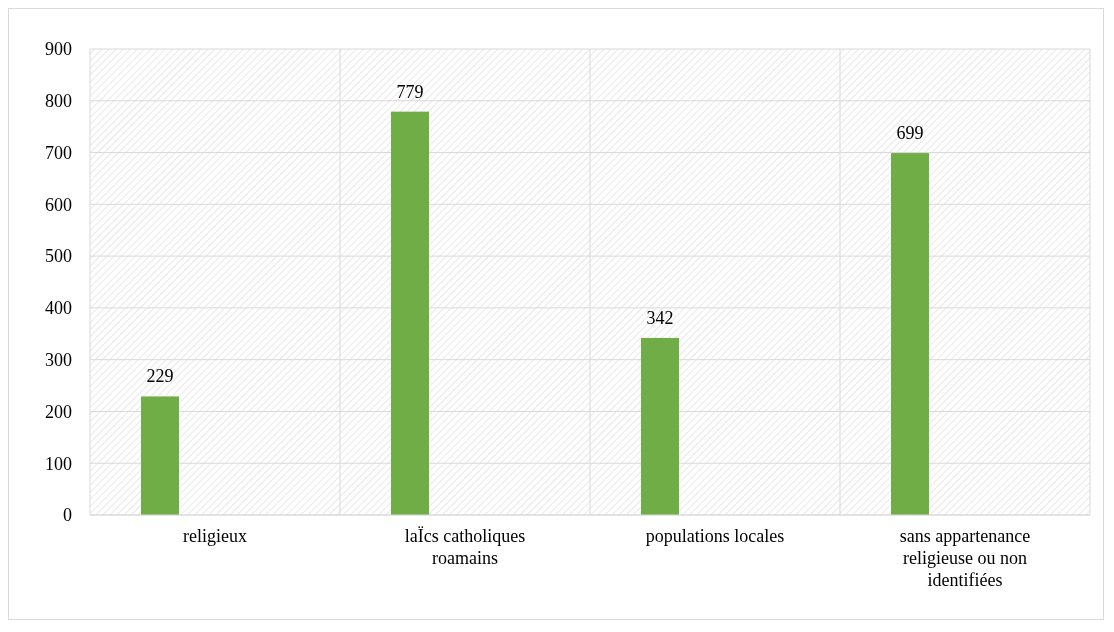  I want to click on data-label: 699, so click(910, 133).